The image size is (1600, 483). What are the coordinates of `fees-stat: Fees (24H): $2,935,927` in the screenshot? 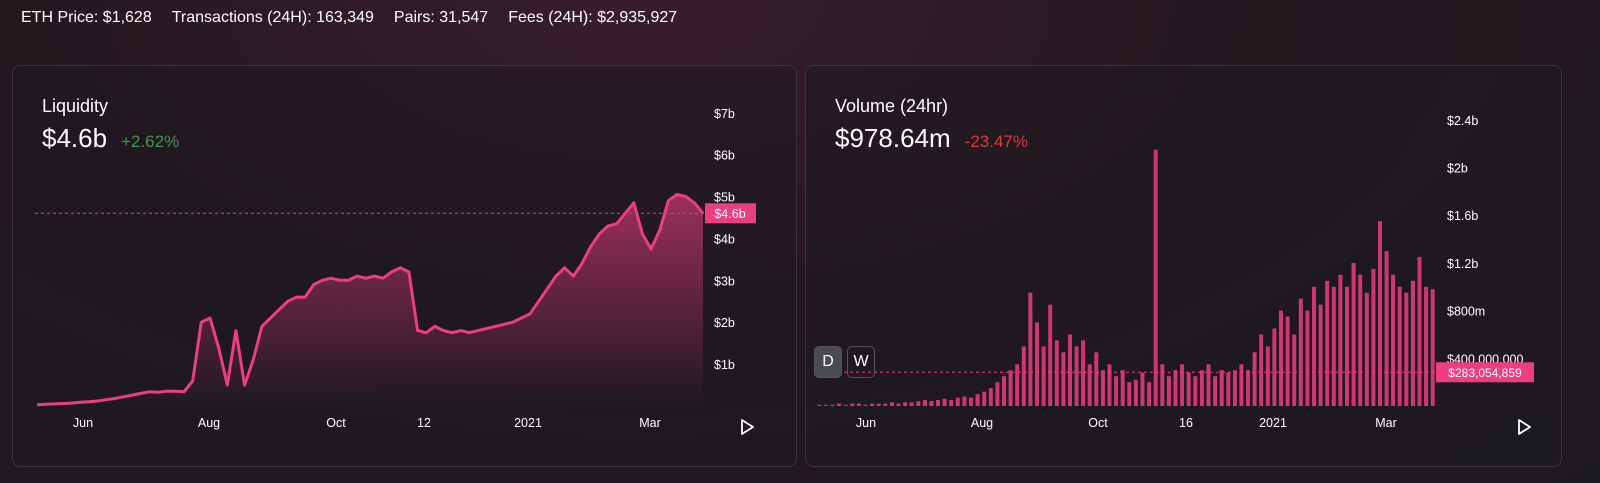 It's located at (593, 17).